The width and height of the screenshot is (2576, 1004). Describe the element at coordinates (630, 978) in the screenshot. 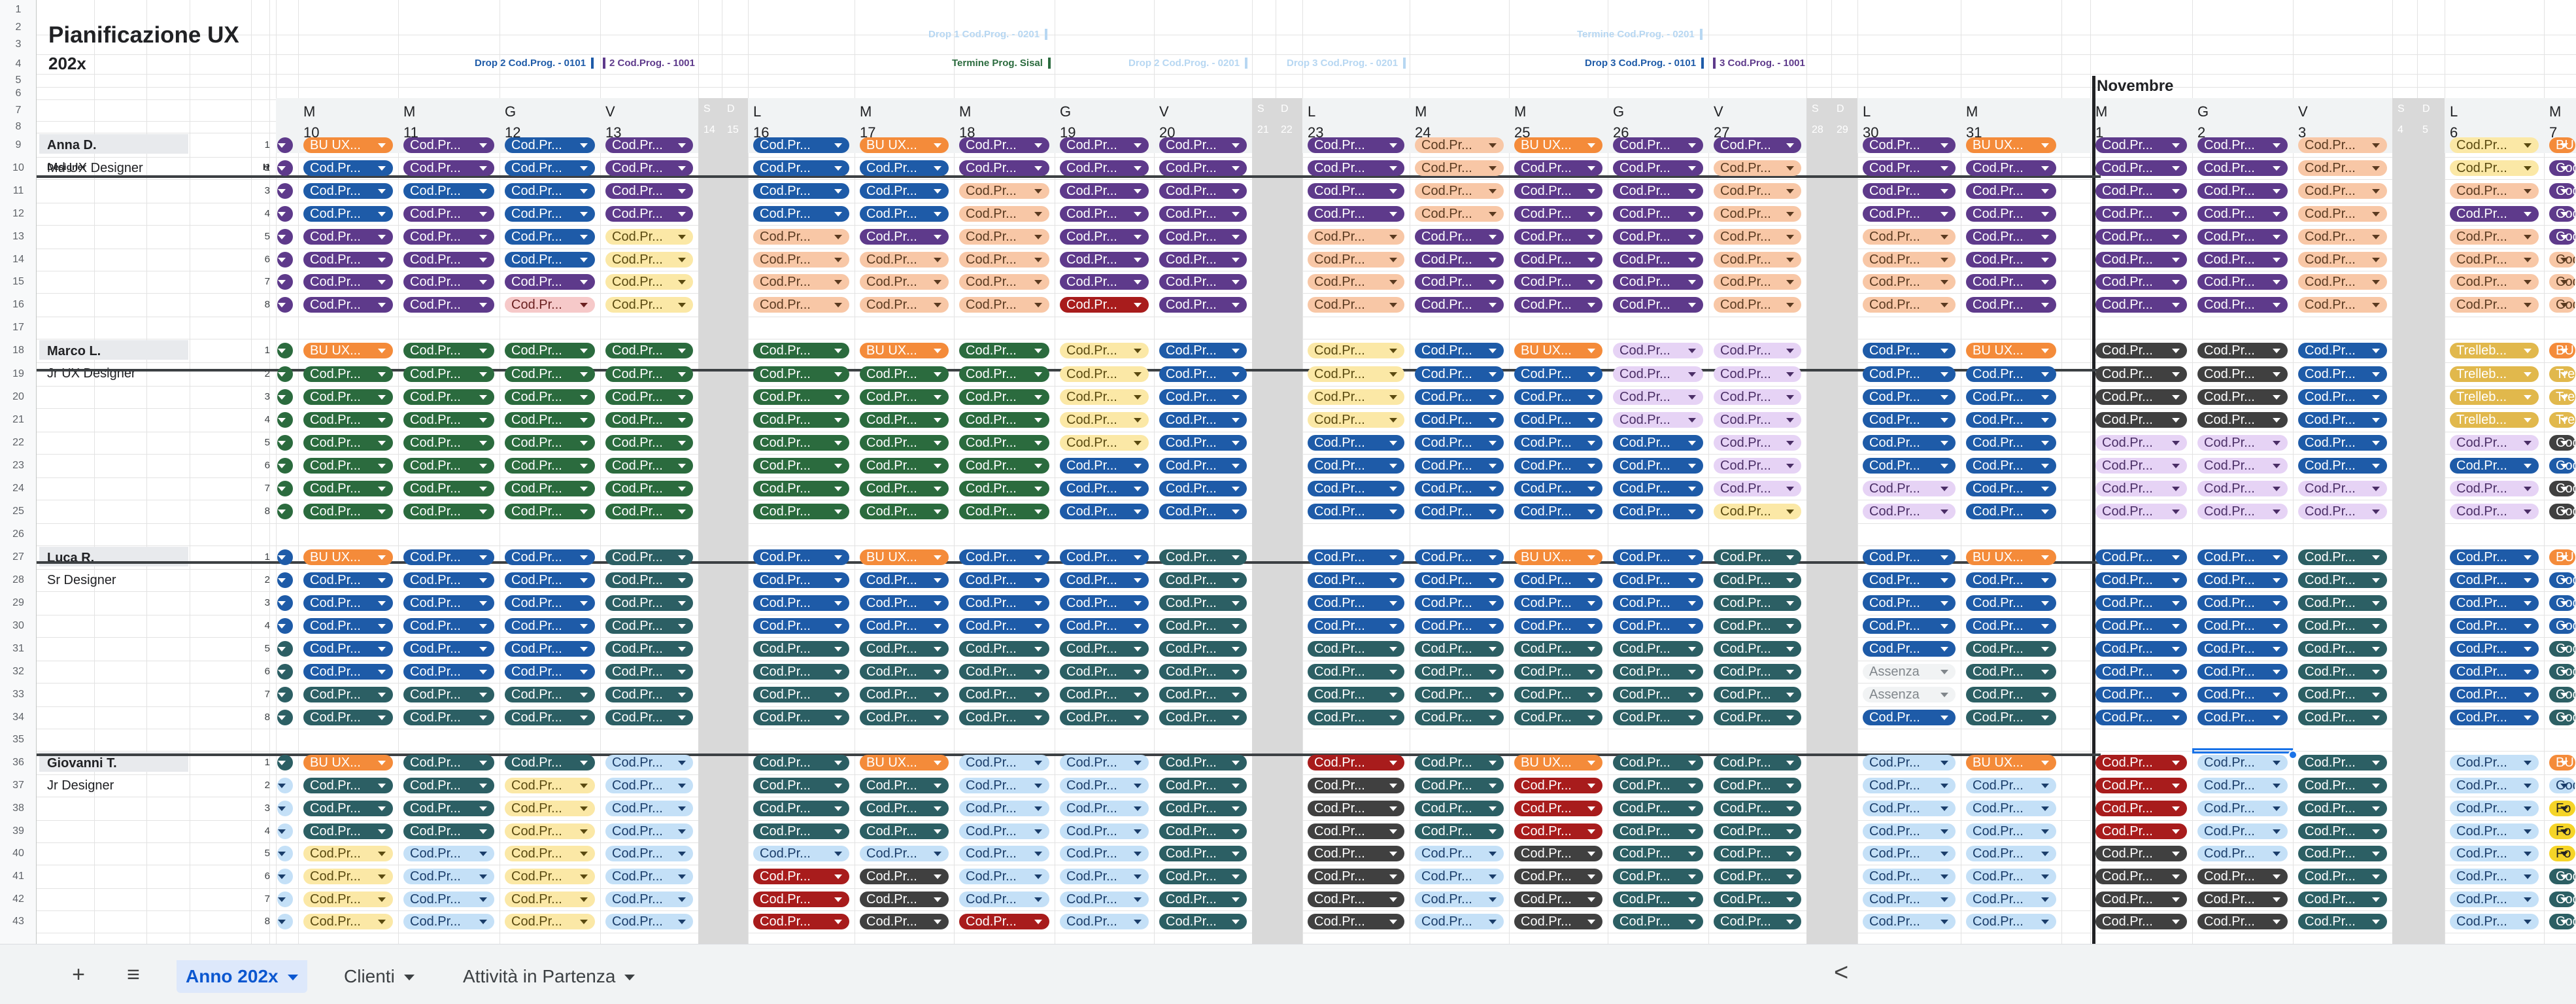

I see `chevron-down-icon` at that location.